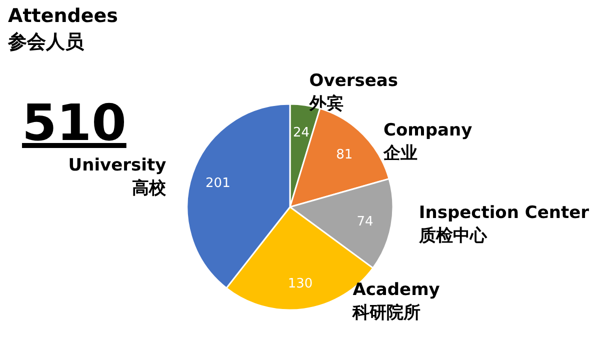 The image size is (603, 344). What do you see at coordinates (427, 142) in the screenshot?
I see `category-label: Company 企业` at bounding box center [427, 142].